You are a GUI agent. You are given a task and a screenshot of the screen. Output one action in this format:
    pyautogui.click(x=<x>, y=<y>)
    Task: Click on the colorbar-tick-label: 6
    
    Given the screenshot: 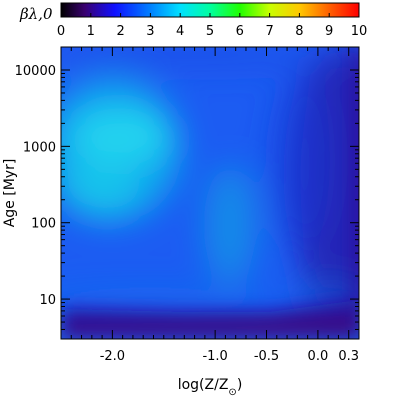 What is the action you would take?
    pyautogui.click(x=240, y=31)
    